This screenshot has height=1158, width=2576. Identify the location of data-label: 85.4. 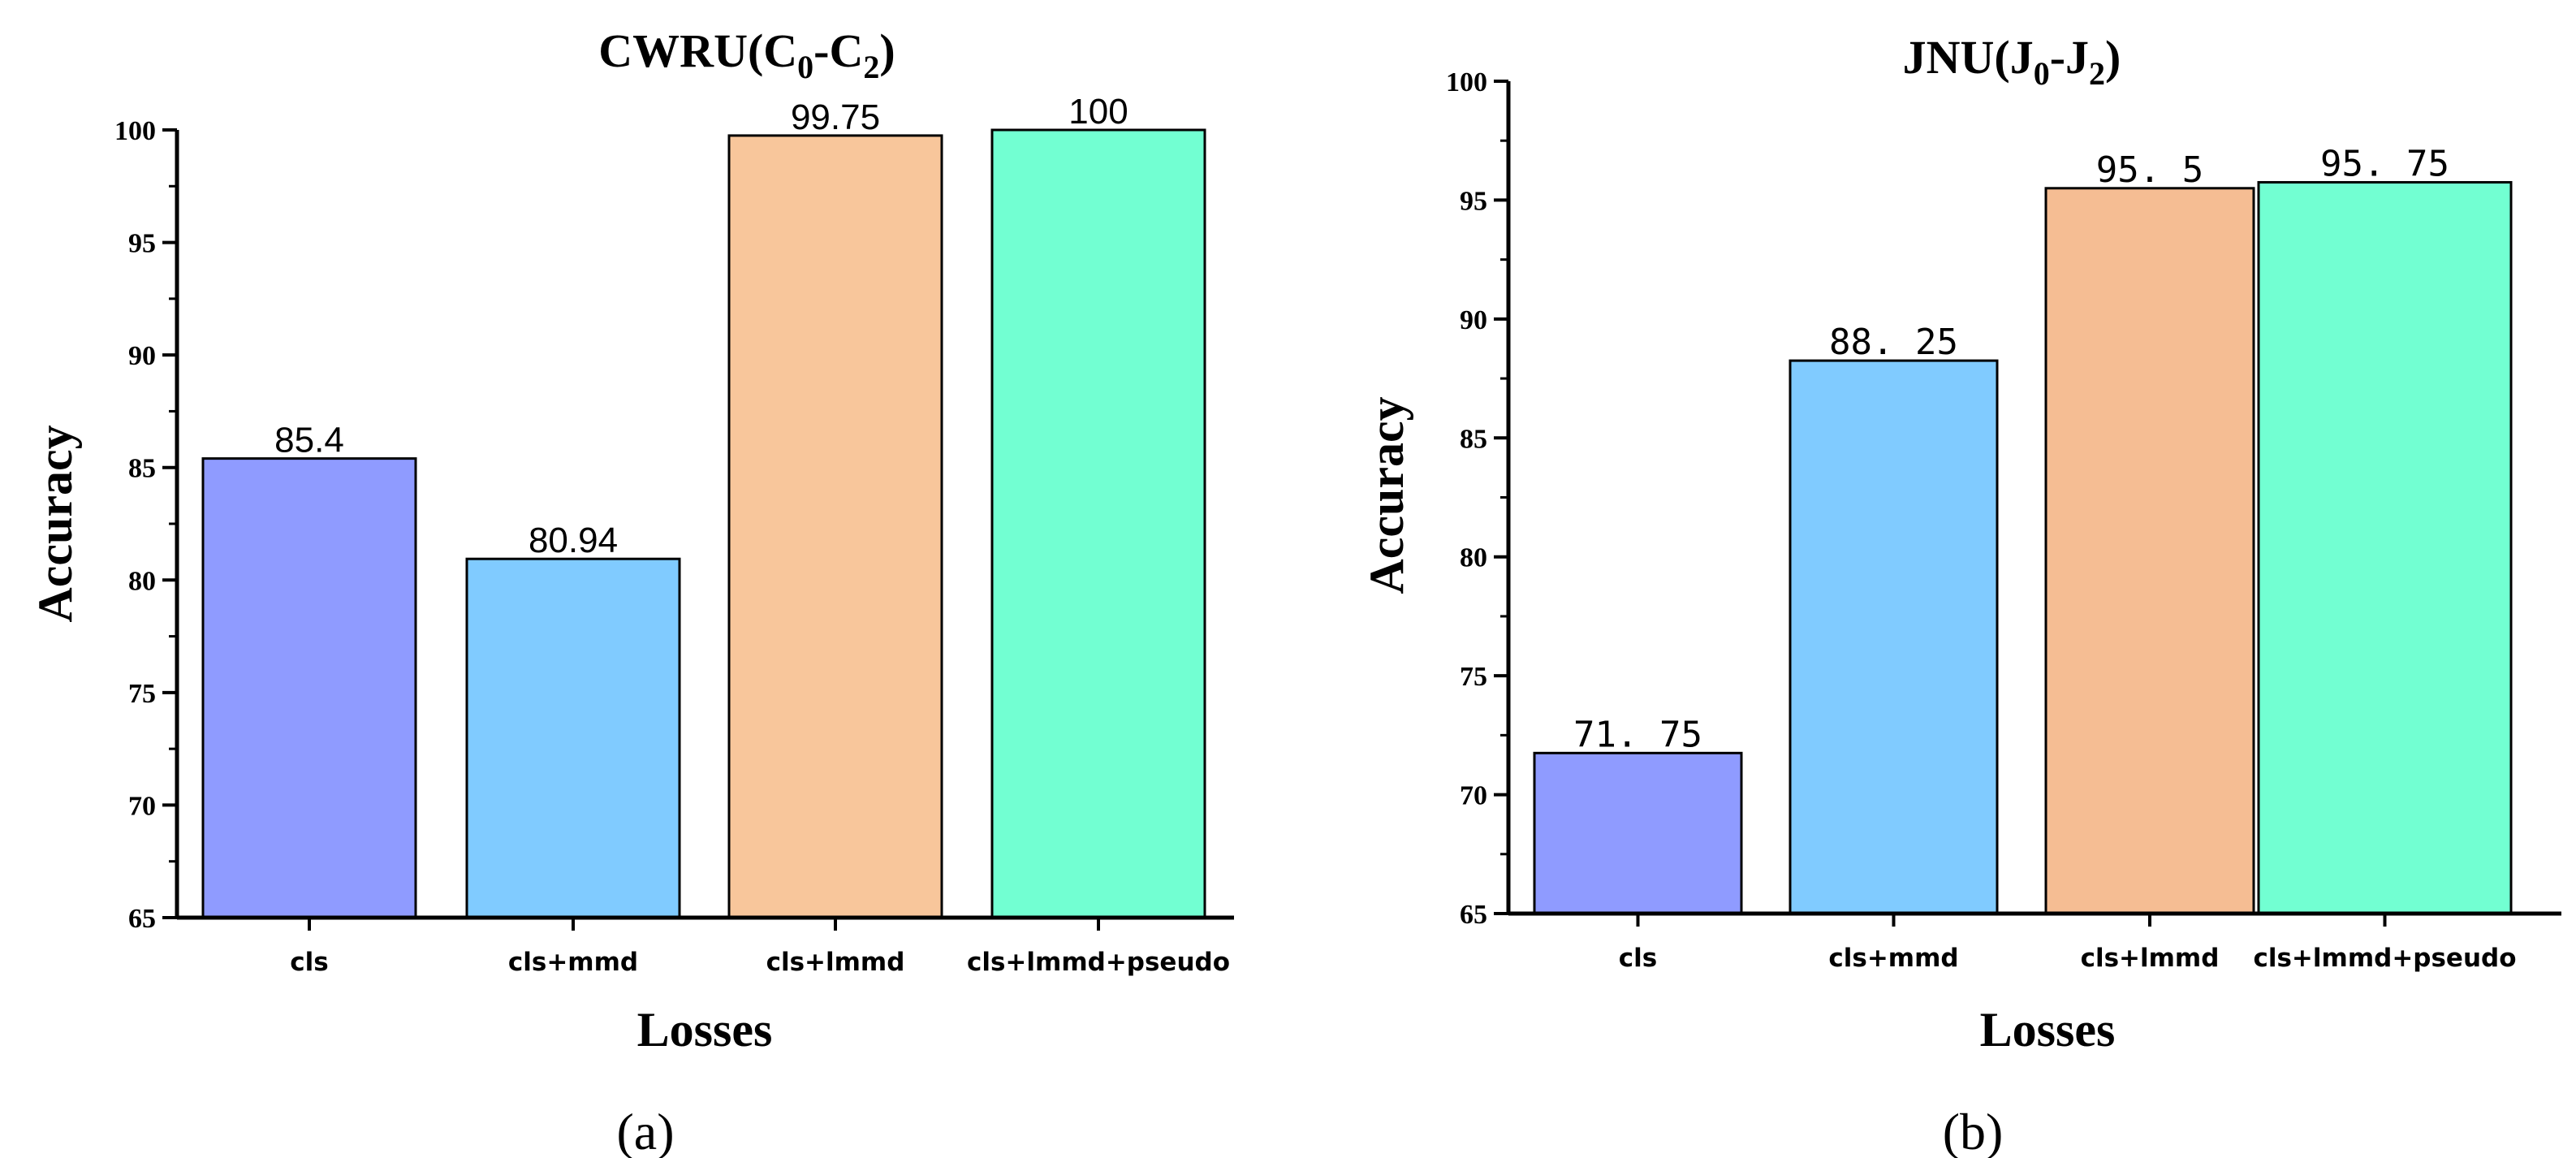
(309, 440).